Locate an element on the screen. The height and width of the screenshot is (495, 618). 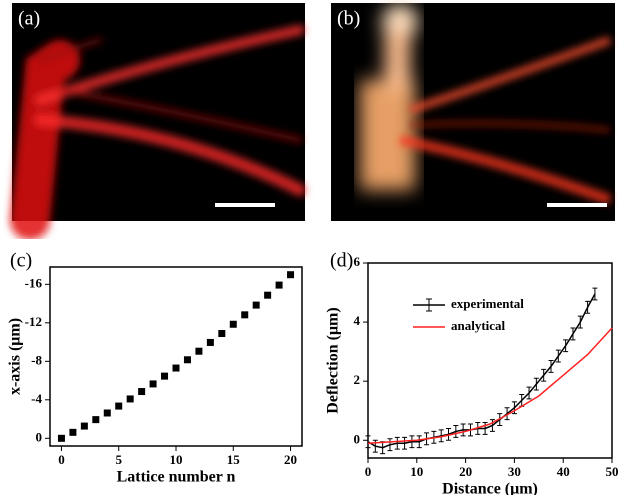
panel-label: (b) is located at coordinates (348, 19).